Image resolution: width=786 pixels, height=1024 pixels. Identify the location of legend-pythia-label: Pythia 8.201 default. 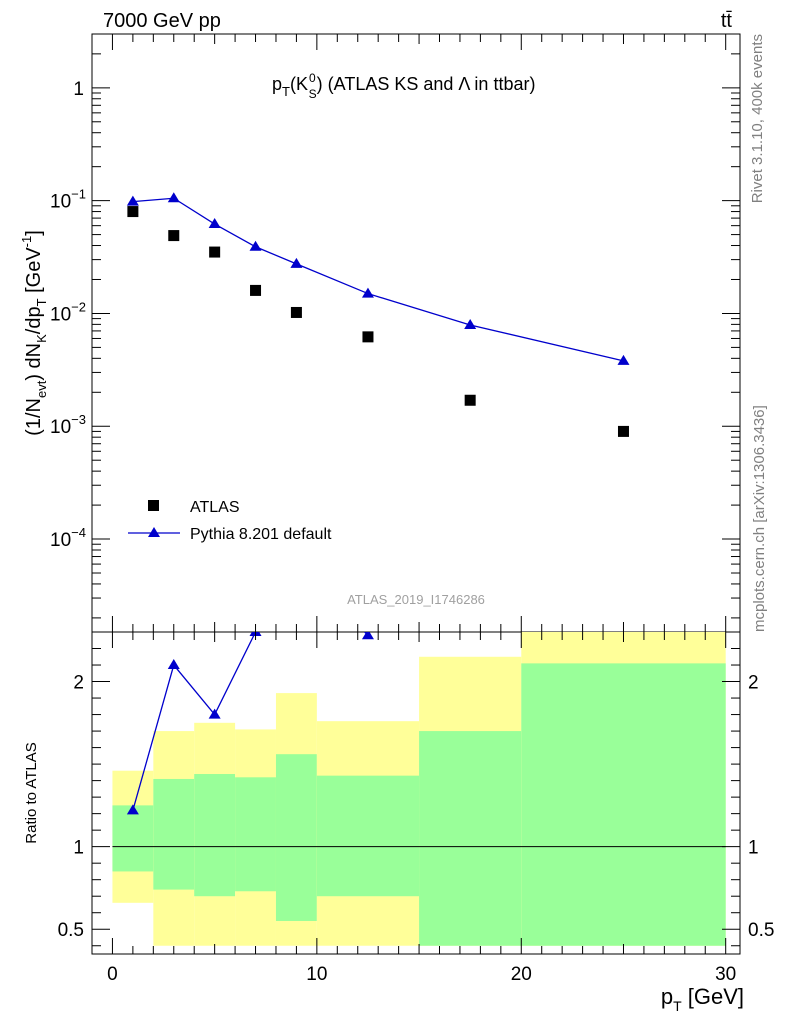
(261, 534).